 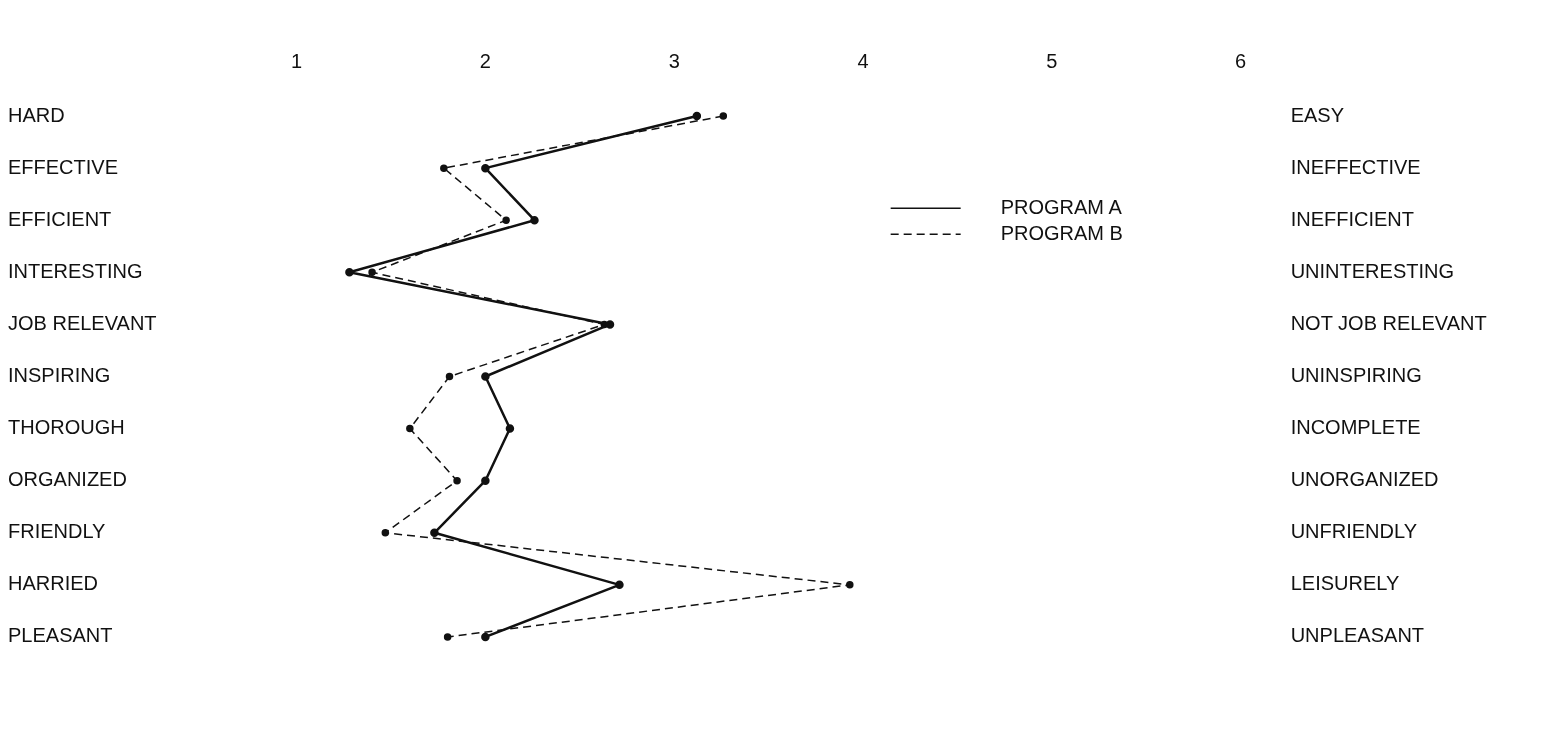 I want to click on y2-tick-label: EASY, so click(x=1317, y=114).